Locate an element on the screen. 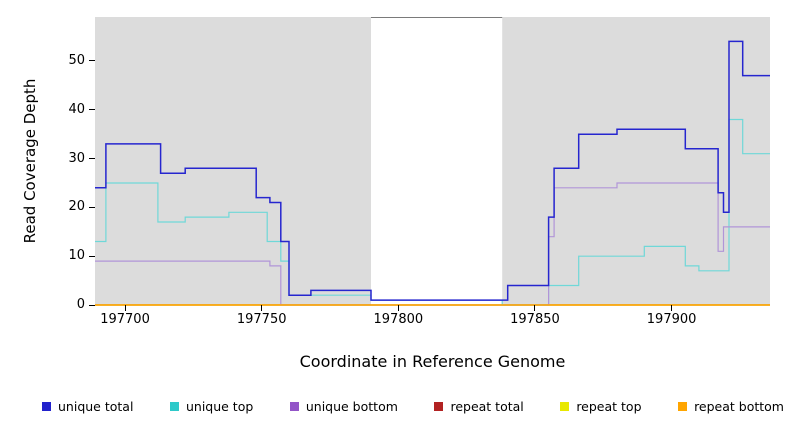  x-axis-label: Coordinate in Reference Genome is located at coordinates (432, 361).